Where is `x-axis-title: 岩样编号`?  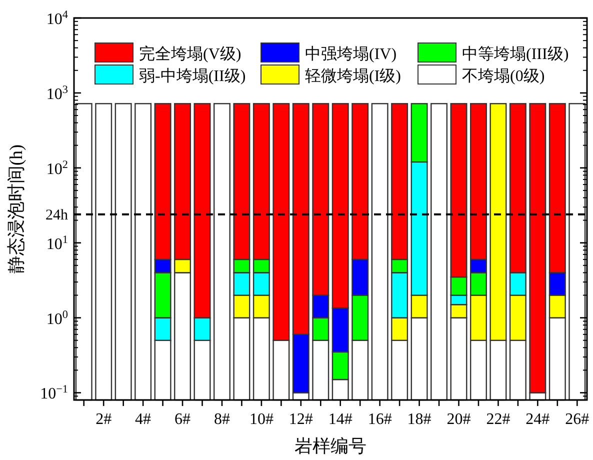
x-axis-title: 岩样编号 is located at coordinates (330, 446).